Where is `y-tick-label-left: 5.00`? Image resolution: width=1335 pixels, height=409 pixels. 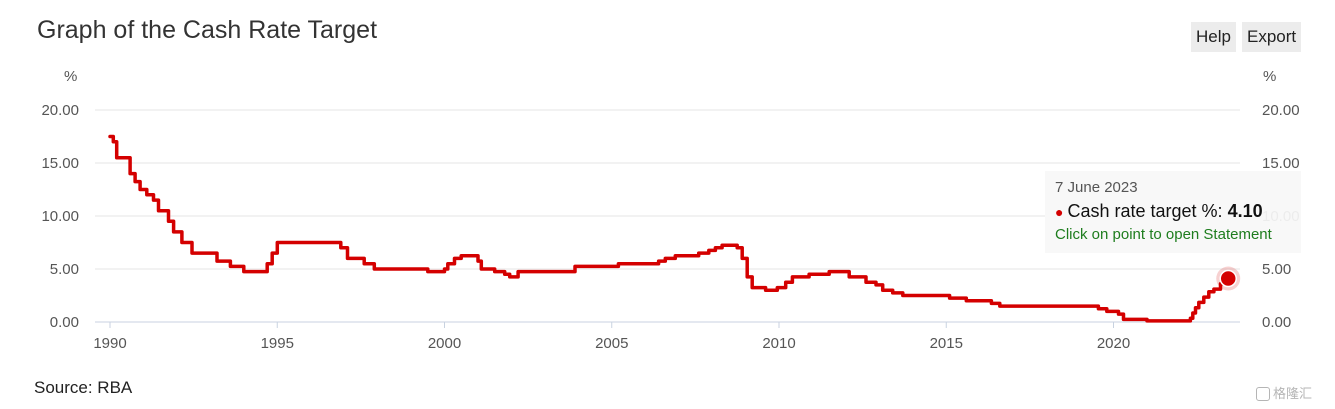
y-tick-label-left: 5.00 is located at coordinates (64, 269).